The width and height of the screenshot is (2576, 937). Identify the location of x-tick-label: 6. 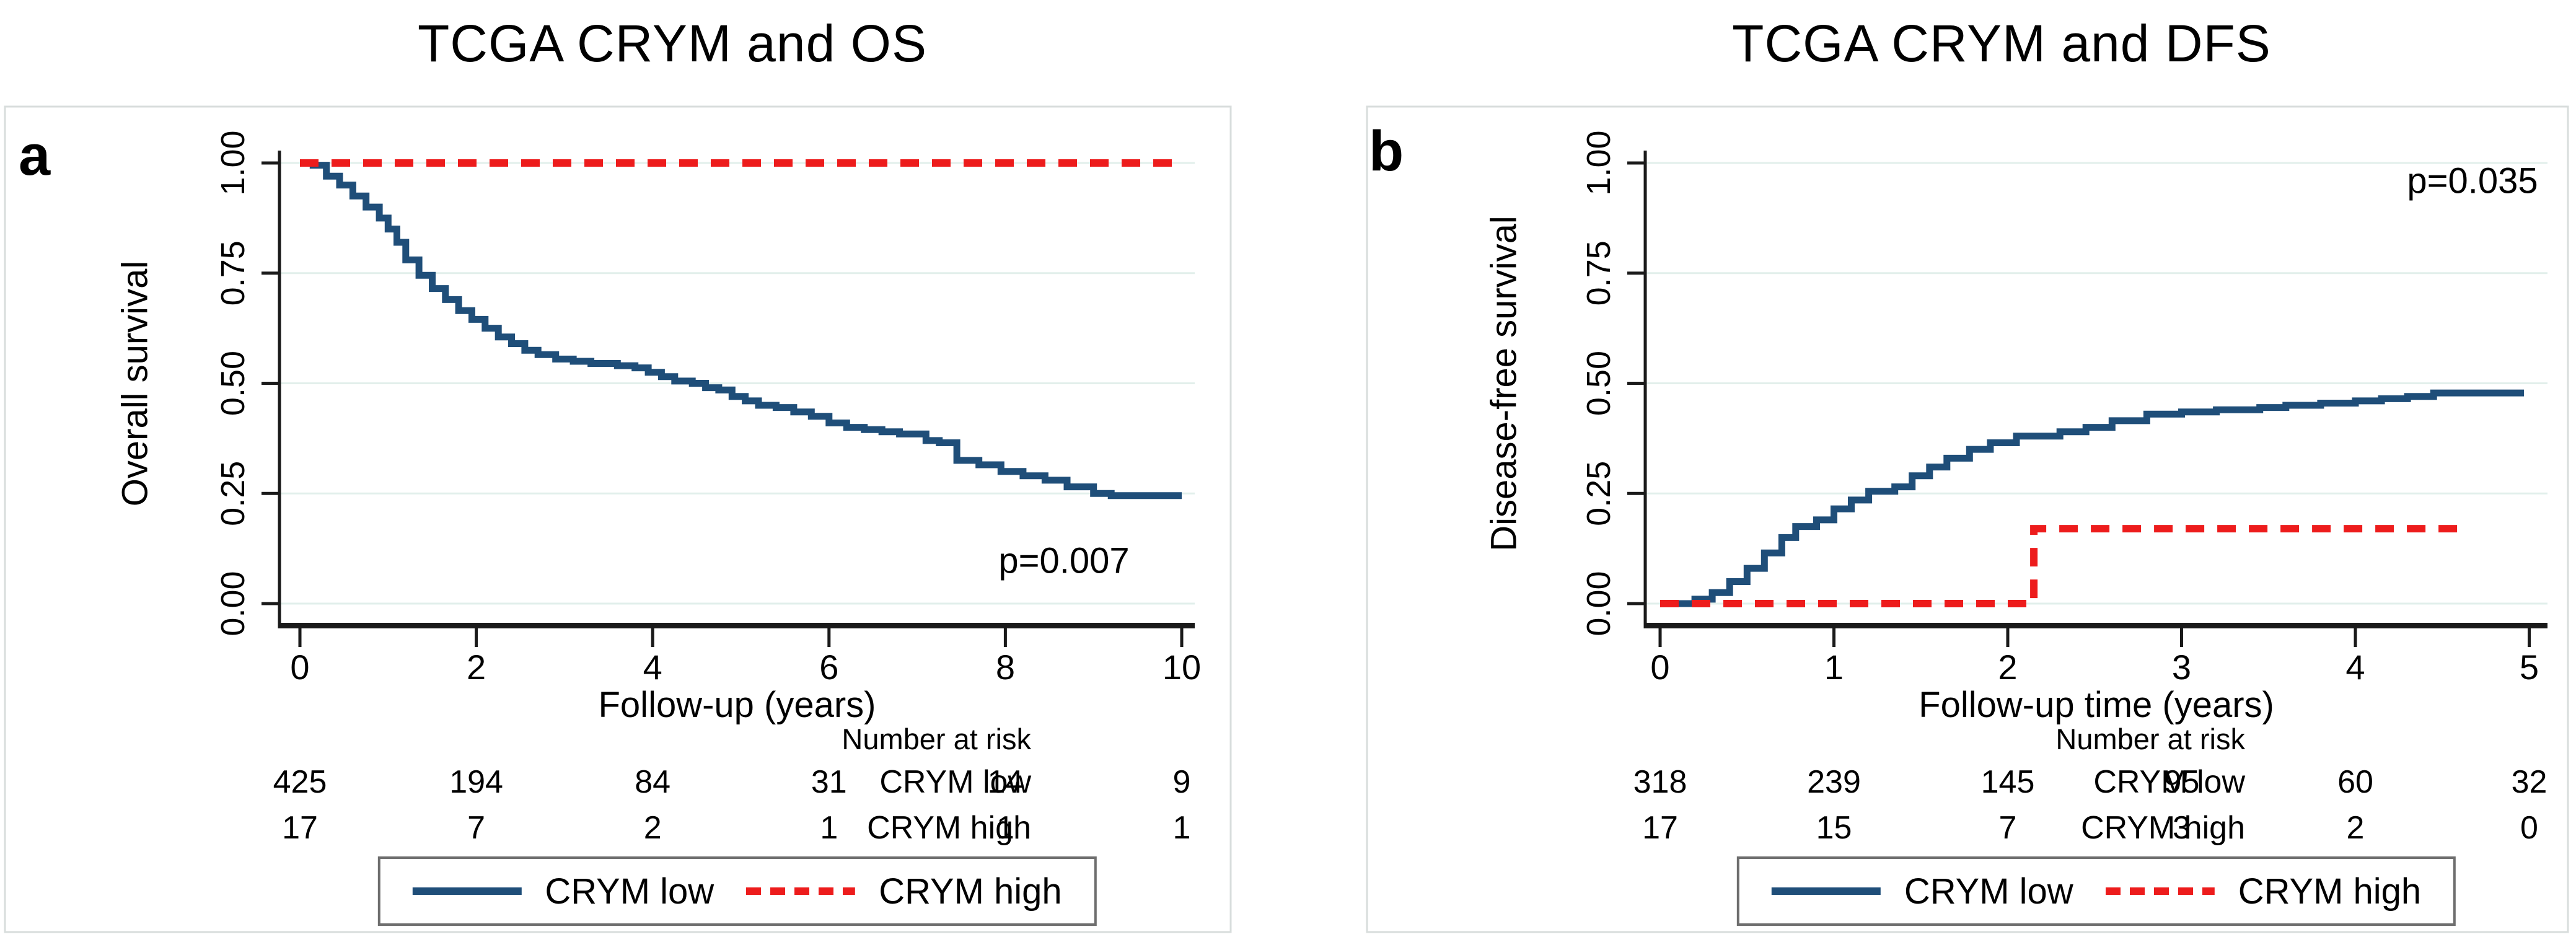
(829, 667).